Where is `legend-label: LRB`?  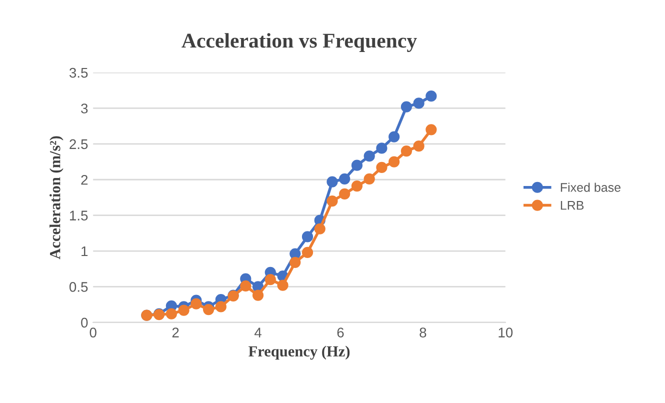
legend-label: LRB is located at coordinates (572, 205).